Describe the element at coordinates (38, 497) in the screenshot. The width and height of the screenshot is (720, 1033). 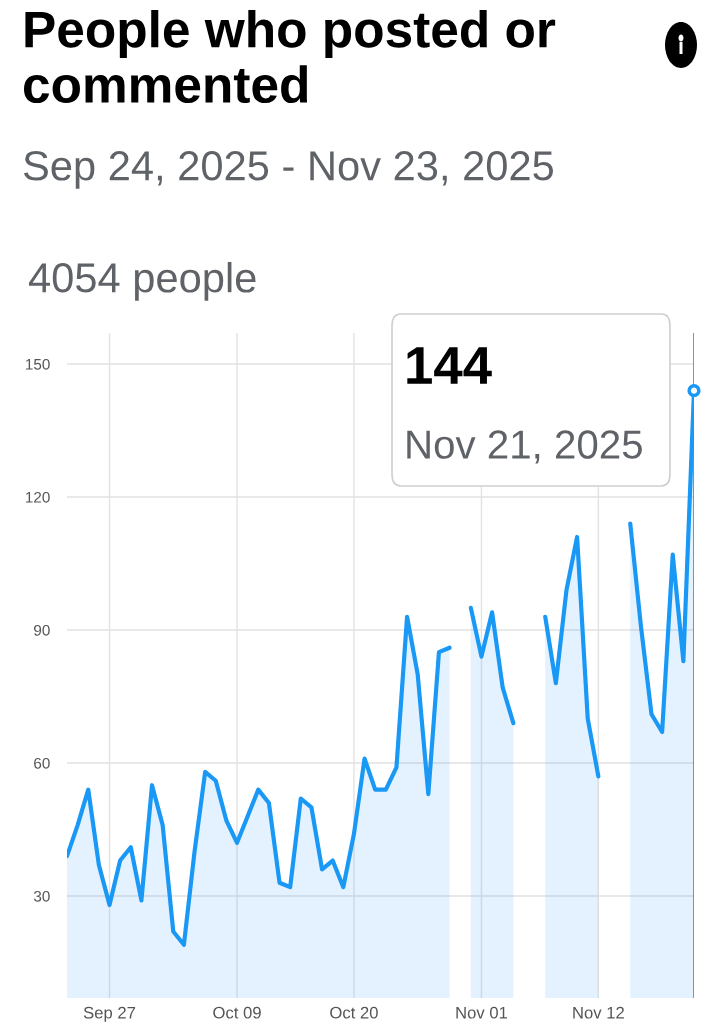
I see `y-tick-label: 120` at that location.